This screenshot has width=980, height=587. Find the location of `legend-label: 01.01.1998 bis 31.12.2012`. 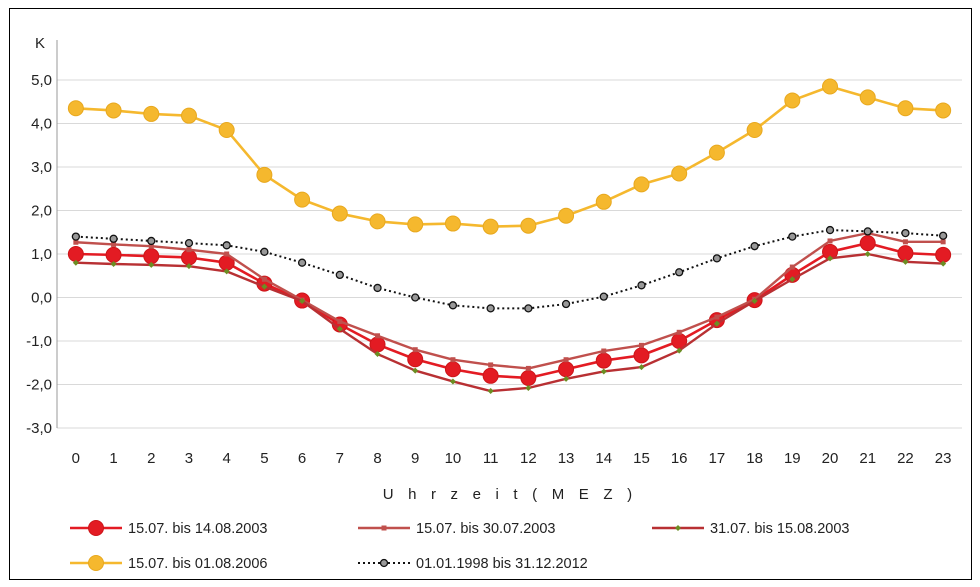

legend-label: 01.01.1998 bis 31.12.2012 is located at coordinates (502, 564).